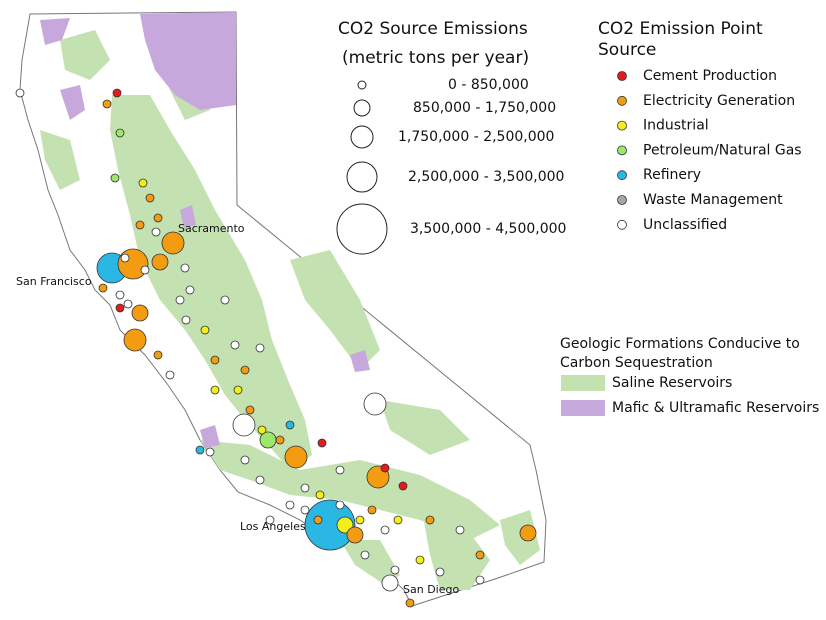 This screenshot has width=826, height=620. I want to click on legend-label: Unclassified, so click(685, 225).